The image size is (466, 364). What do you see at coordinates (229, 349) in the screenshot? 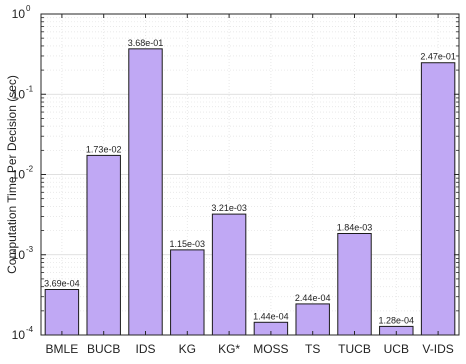
I see `x-tick-label: KG*` at bounding box center [229, 349].